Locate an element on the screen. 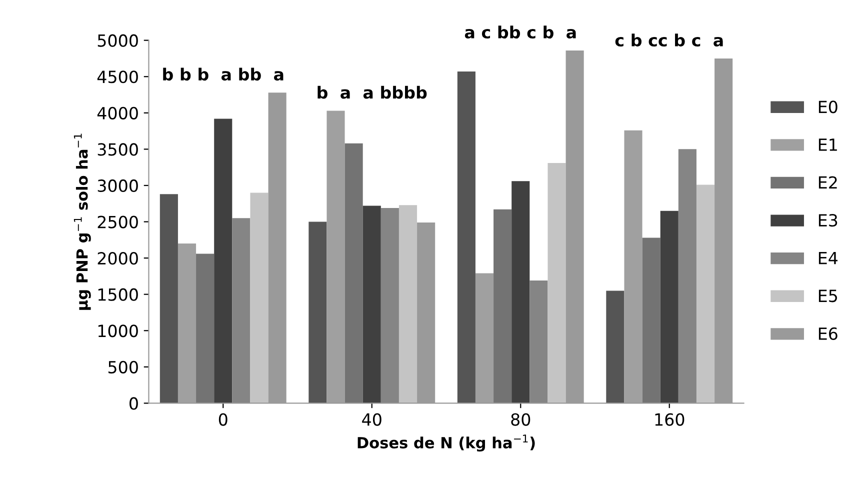 This screenshot has width=850, height=504. y-tick-label: 5000 is located at coordinates (118, 40).